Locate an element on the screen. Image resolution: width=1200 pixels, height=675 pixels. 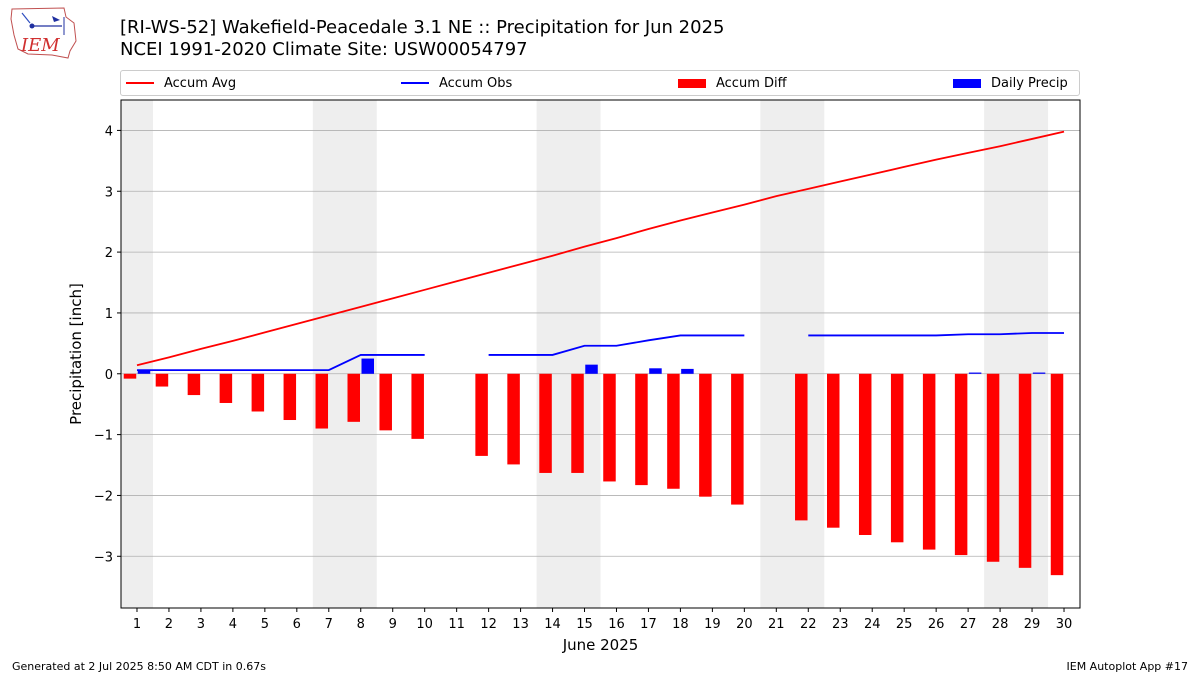
xtick-label-1: 1 is located at coordinates (137, 624).